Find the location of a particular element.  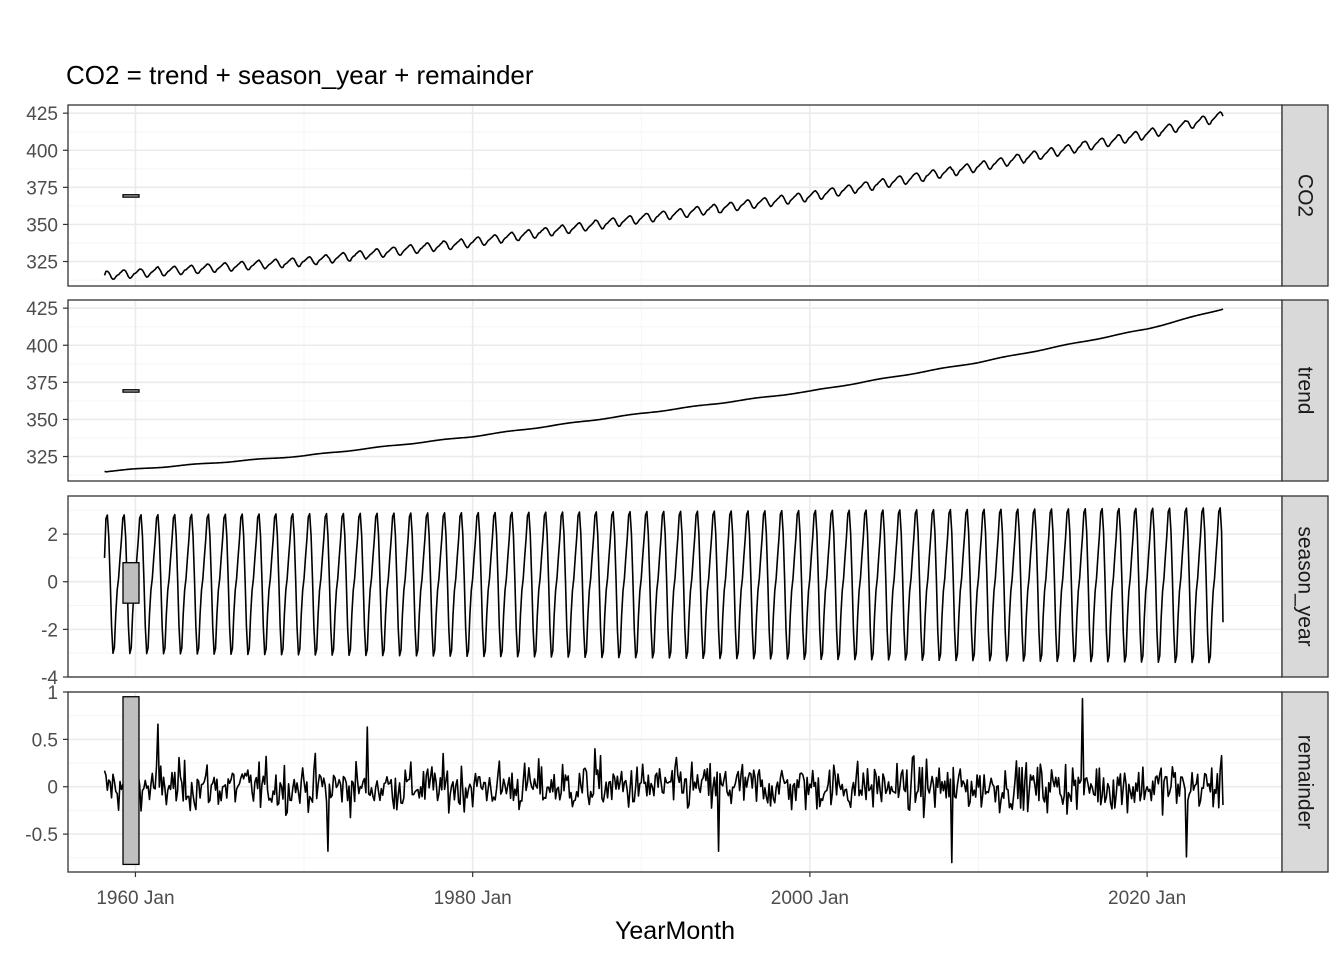

y-tick-label: 2 is located at coordinates (52, 535).